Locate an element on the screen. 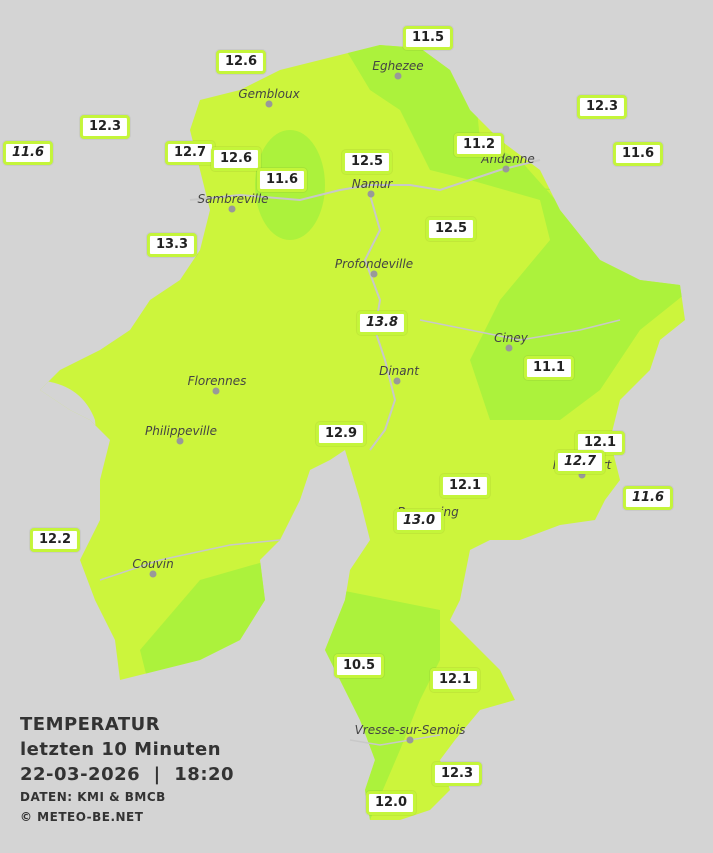  city-name: Philippeville is located at coordinates (181, 431).